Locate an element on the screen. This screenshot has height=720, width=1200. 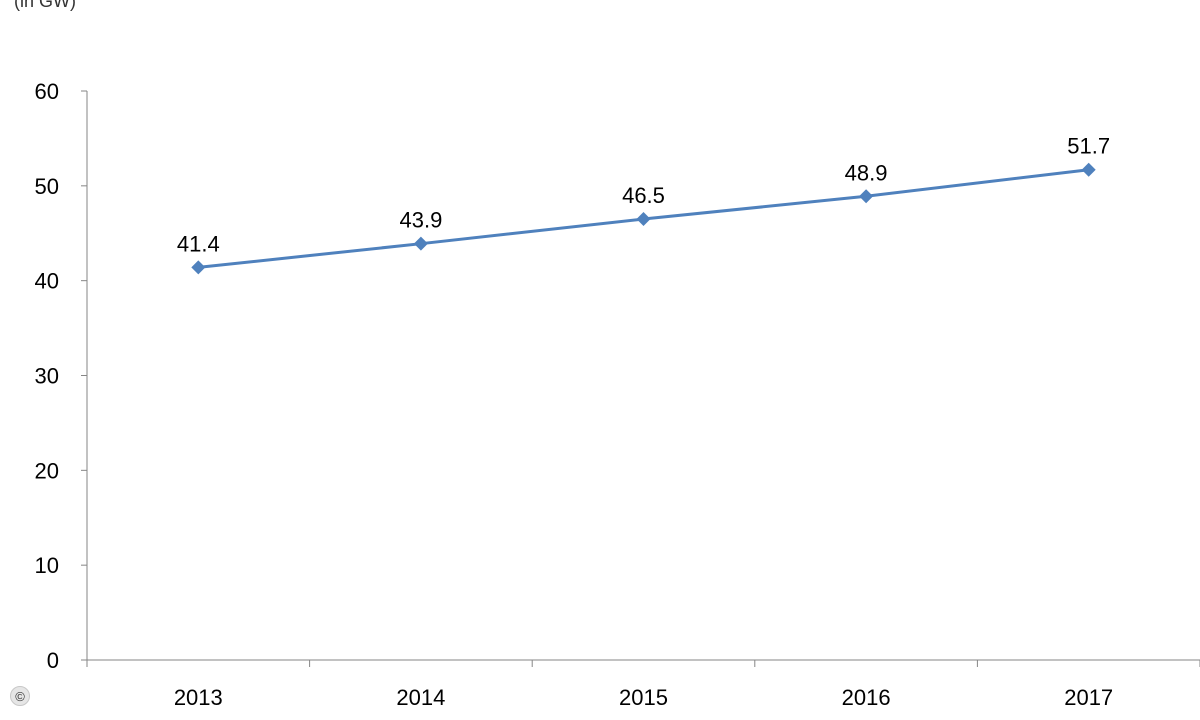
data-label: 41.4 is located at coordinates (198, 243).